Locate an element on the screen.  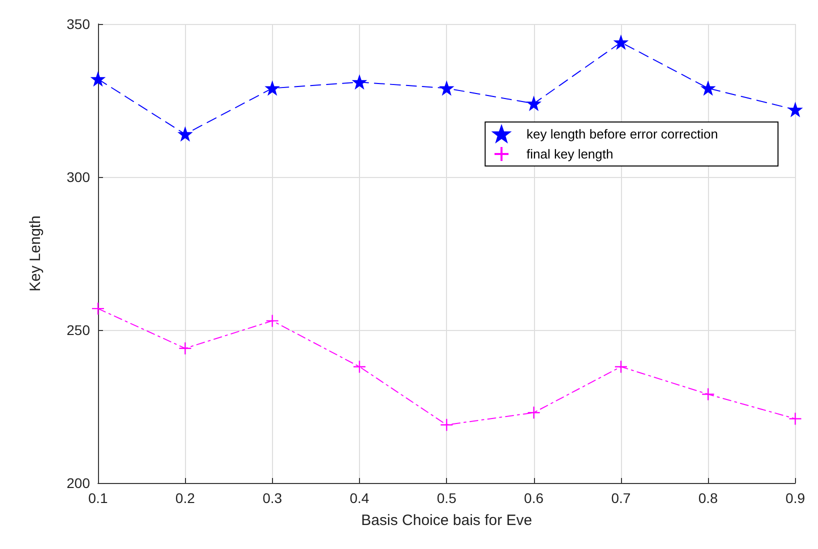
x-tick-label: 0.9 is located at coordinates (796, 498).